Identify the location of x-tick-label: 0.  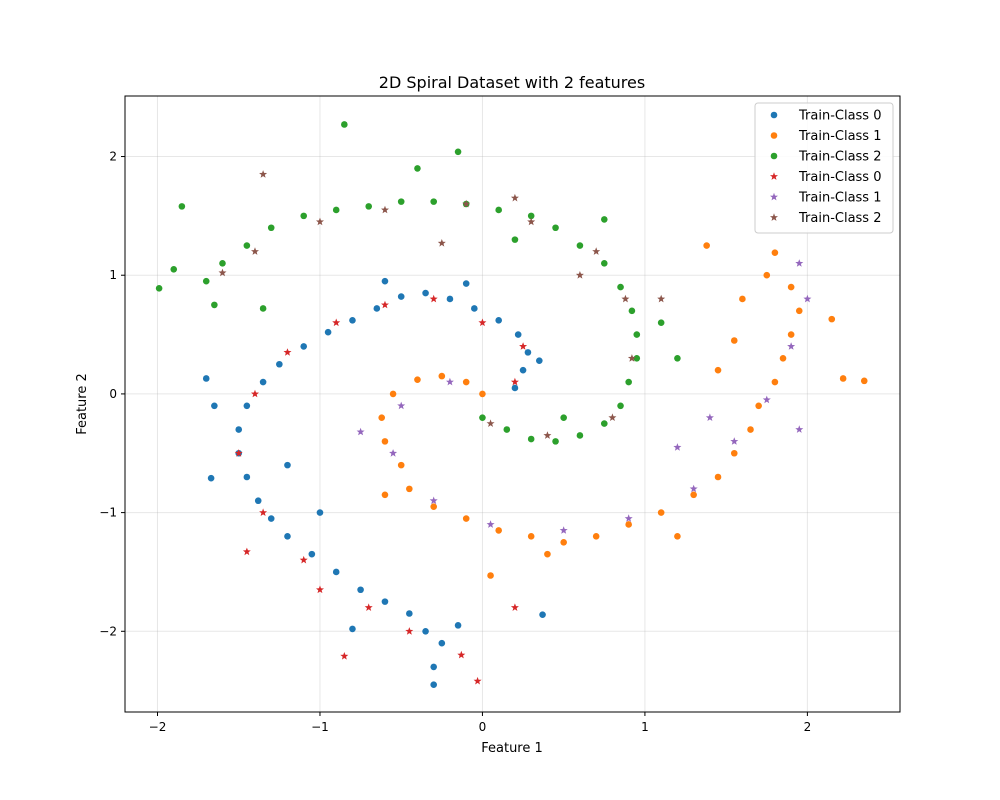
(483, 727).